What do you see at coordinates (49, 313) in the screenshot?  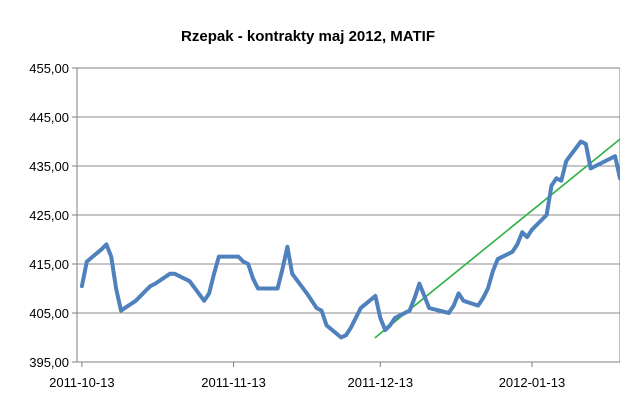 I see `y-tick-label: 405,00` at bounding box center [49, 313].